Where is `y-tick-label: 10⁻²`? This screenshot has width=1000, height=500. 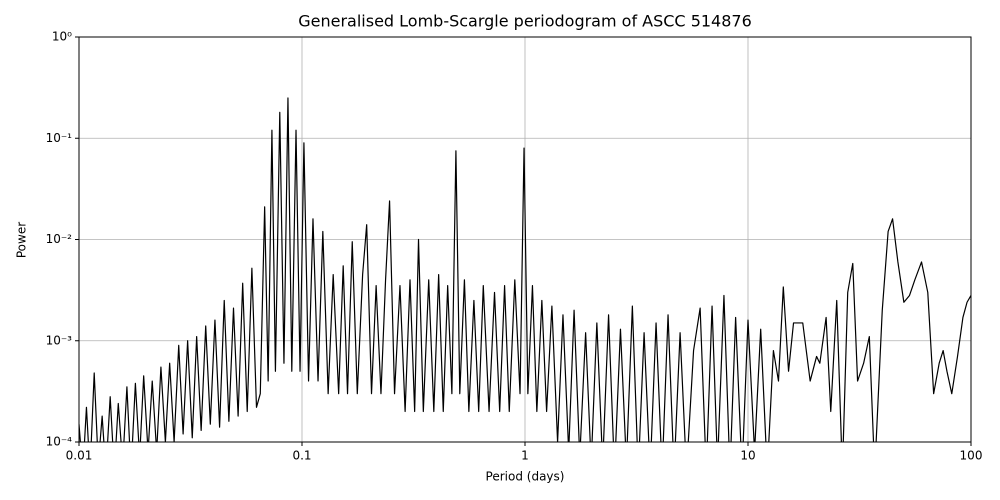 y-tick-label: 10⁻² is located at coordinates (59, 239).